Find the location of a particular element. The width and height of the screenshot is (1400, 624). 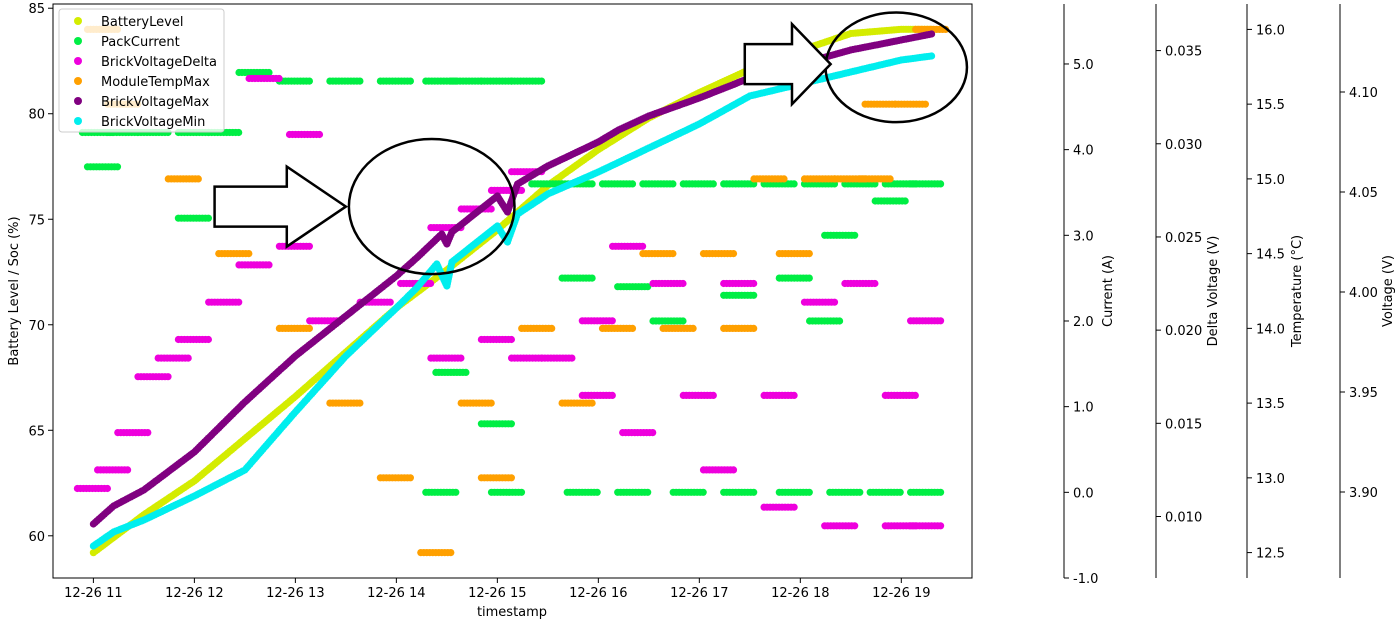

legend-label: PackCurrent is located at coordinates (140, 42).